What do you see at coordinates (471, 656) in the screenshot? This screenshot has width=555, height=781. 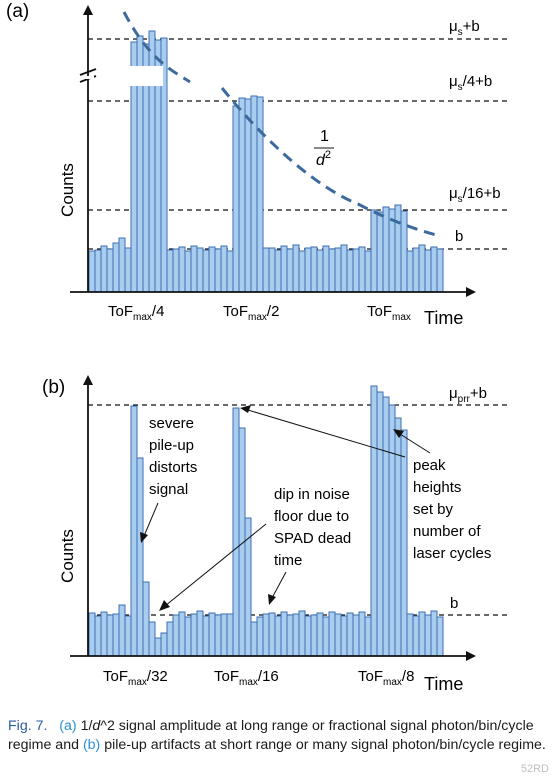 I see `x-axis-arrow-b` at bounding box center [471, 656].